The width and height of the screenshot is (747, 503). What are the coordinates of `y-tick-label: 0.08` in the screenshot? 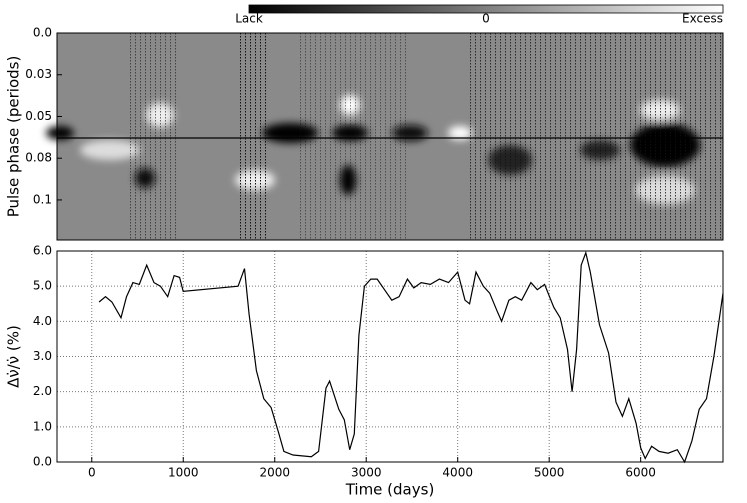 It's located at (38, 158).